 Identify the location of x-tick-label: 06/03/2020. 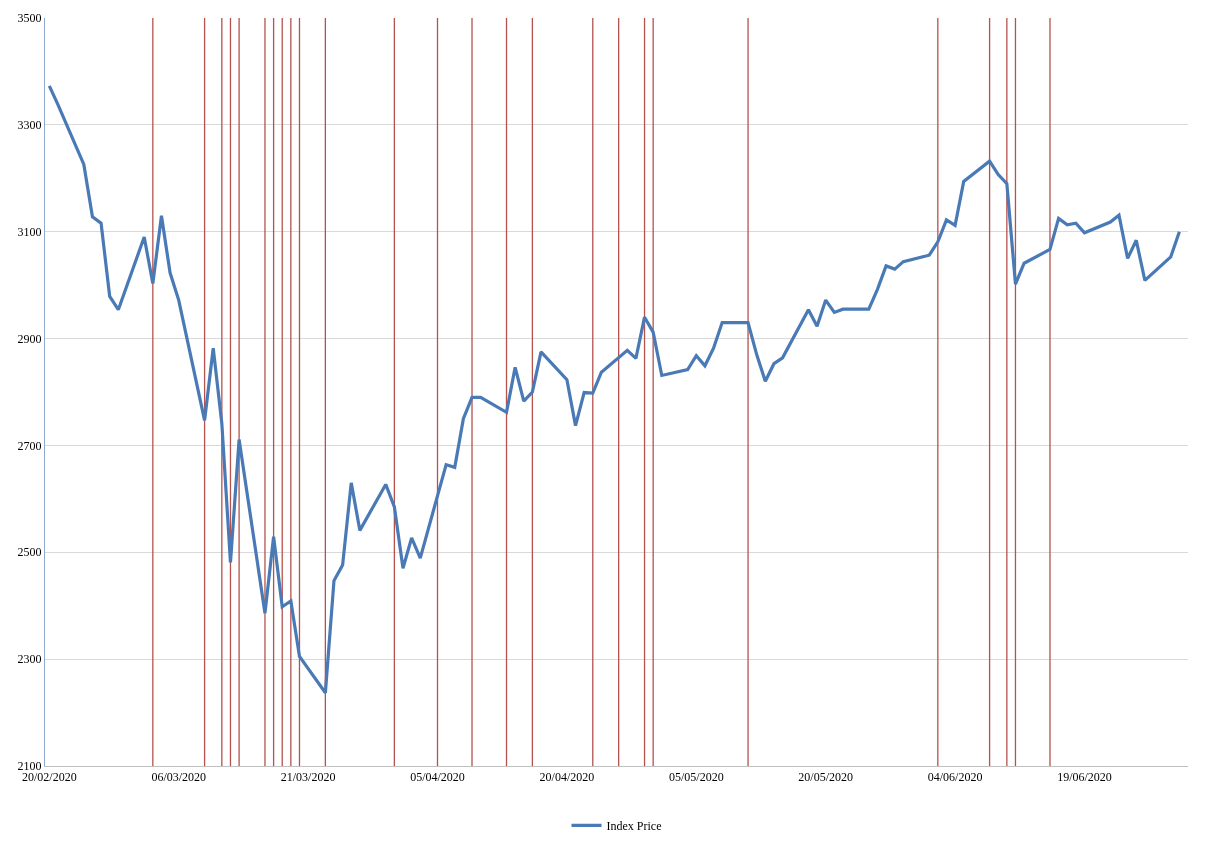
(179, 777).